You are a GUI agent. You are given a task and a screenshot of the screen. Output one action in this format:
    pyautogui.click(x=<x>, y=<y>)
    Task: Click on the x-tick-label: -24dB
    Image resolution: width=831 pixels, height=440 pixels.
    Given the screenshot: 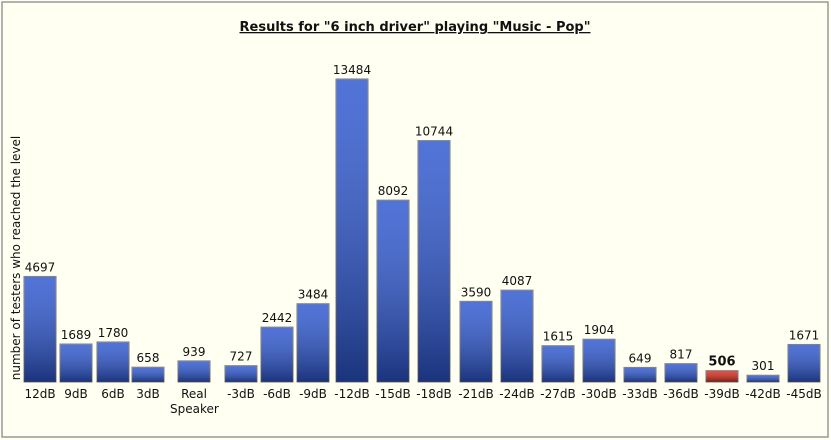 What is the action you would take?
    pyautogui.click(x=517, y=394)
    